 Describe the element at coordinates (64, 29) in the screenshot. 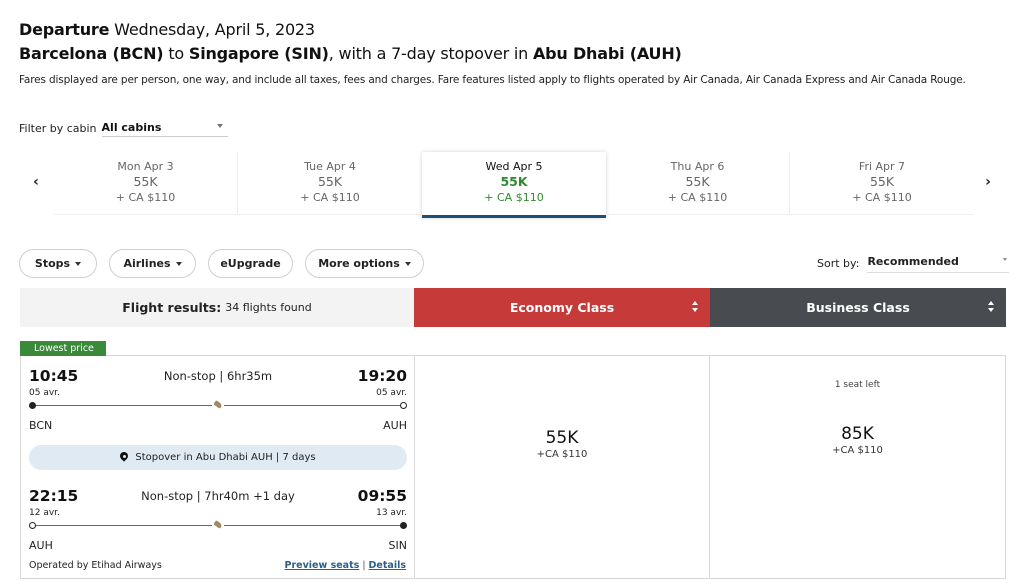

I see `departure-label: Departure` at that location.